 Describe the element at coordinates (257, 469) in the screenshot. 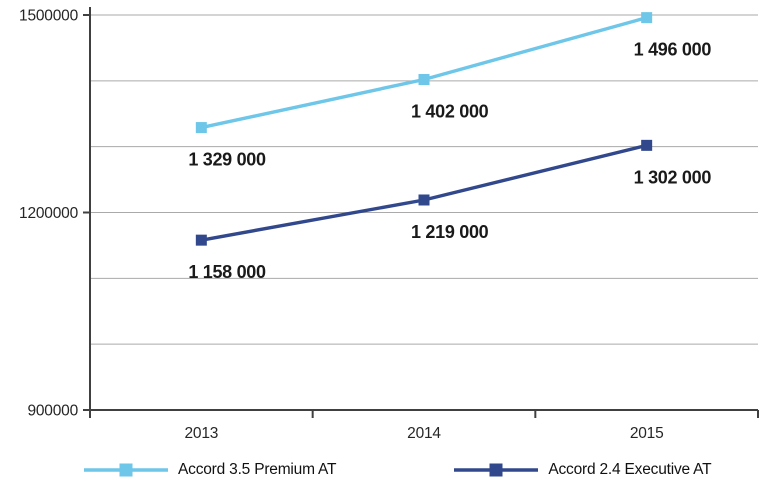

I see `legend-label-accord-35: Accord 3.5 Premium AT` at that location.